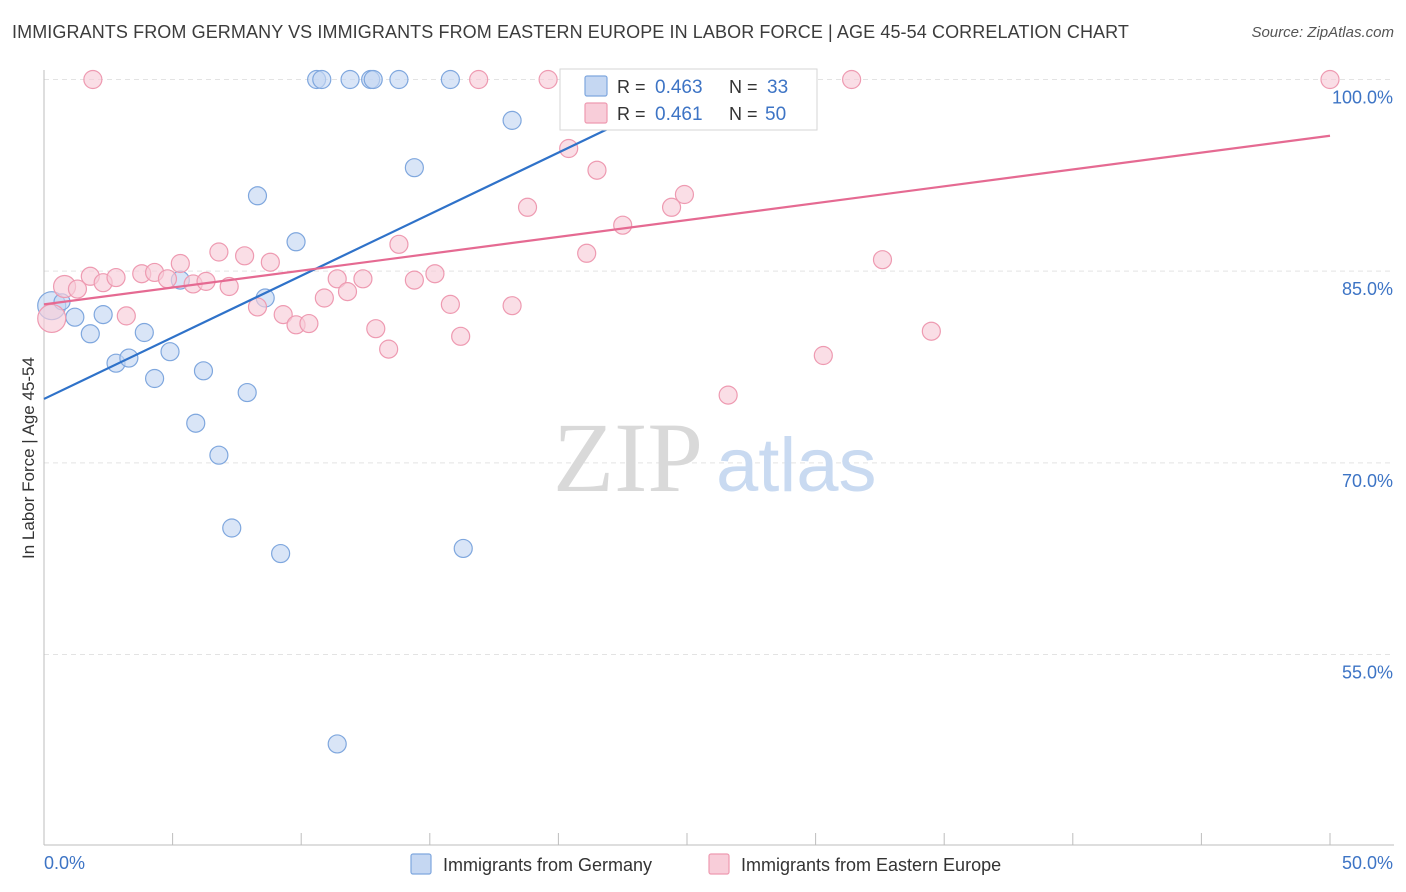 The width and height of the screenshot is (1406, 892). I want to click on y-tick-label: 55.0%, so click(1367, 673).